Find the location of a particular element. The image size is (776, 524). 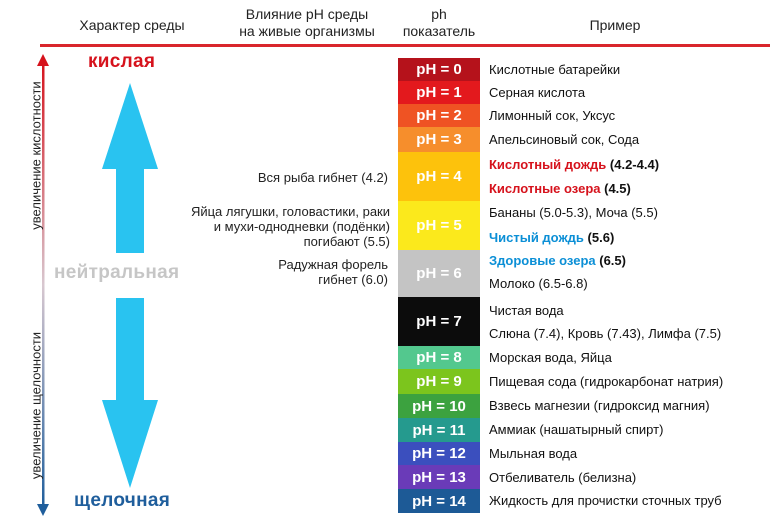

side-axis-bottom-arrowhead is located at coordinates (43, 510).